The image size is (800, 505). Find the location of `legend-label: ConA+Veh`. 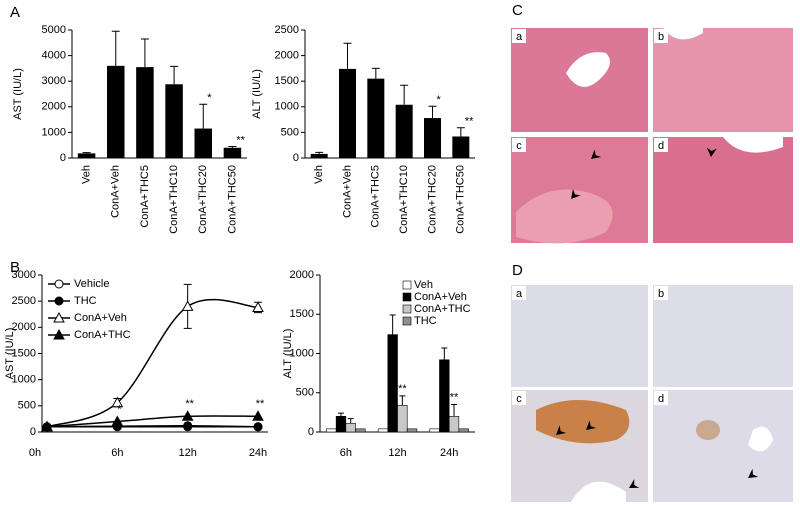

legend-label: ConA+Veh is located at coordinates (100, 318).